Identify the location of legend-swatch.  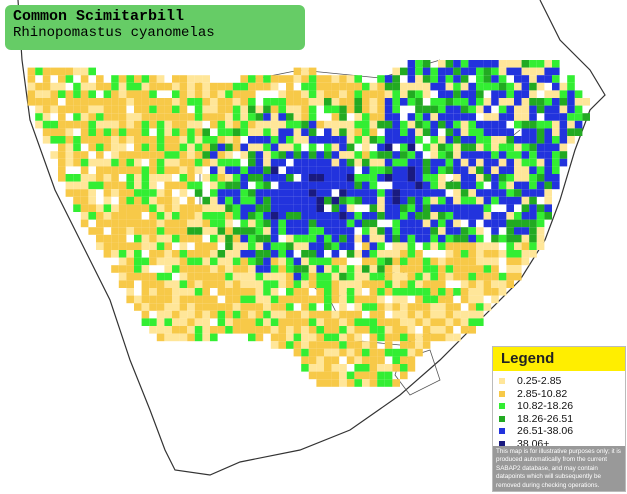
(502, 393).